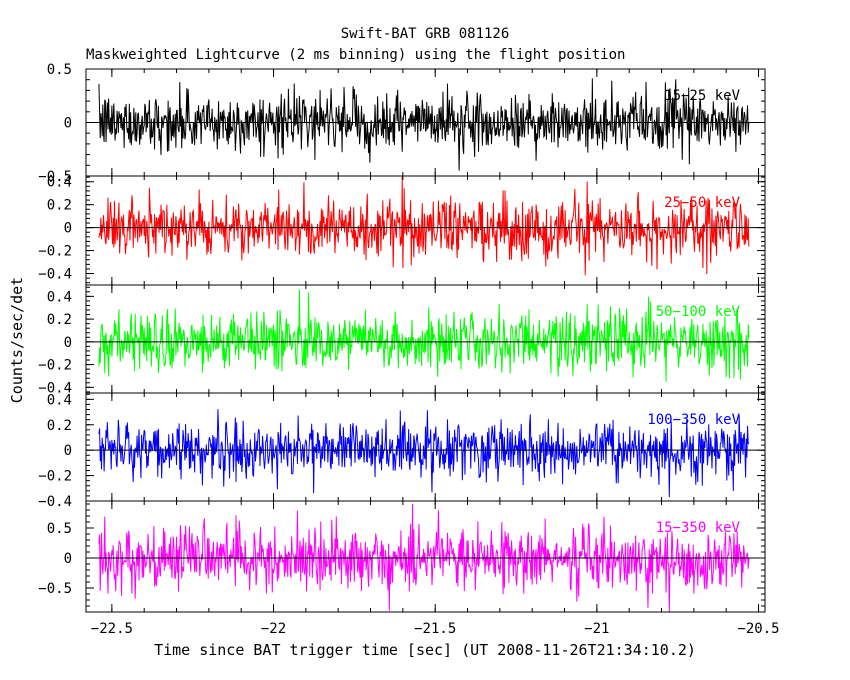  Describe the element at coordinates (424, 335) in the screenshot. I see `series-line-50-100-kev` at that location.